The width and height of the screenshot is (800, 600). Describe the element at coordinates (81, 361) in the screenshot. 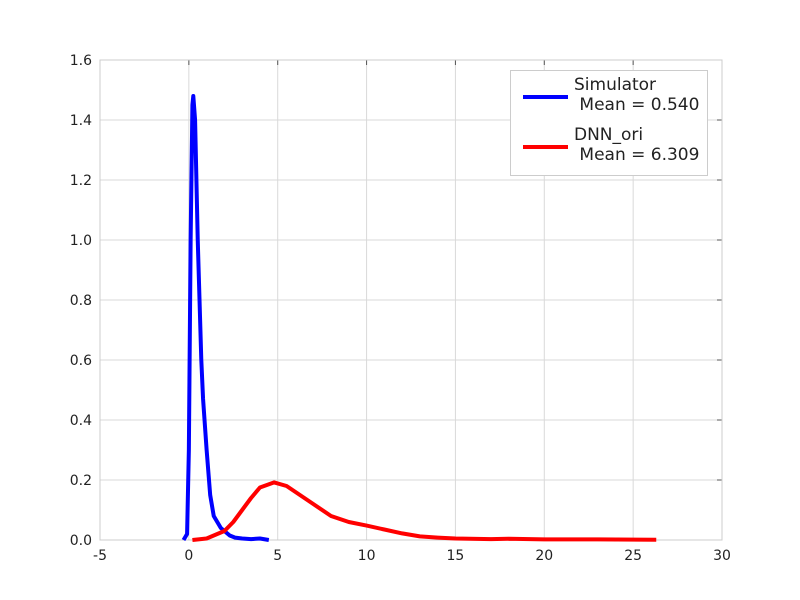

I see `y-tick-label: 0.6` at that location.